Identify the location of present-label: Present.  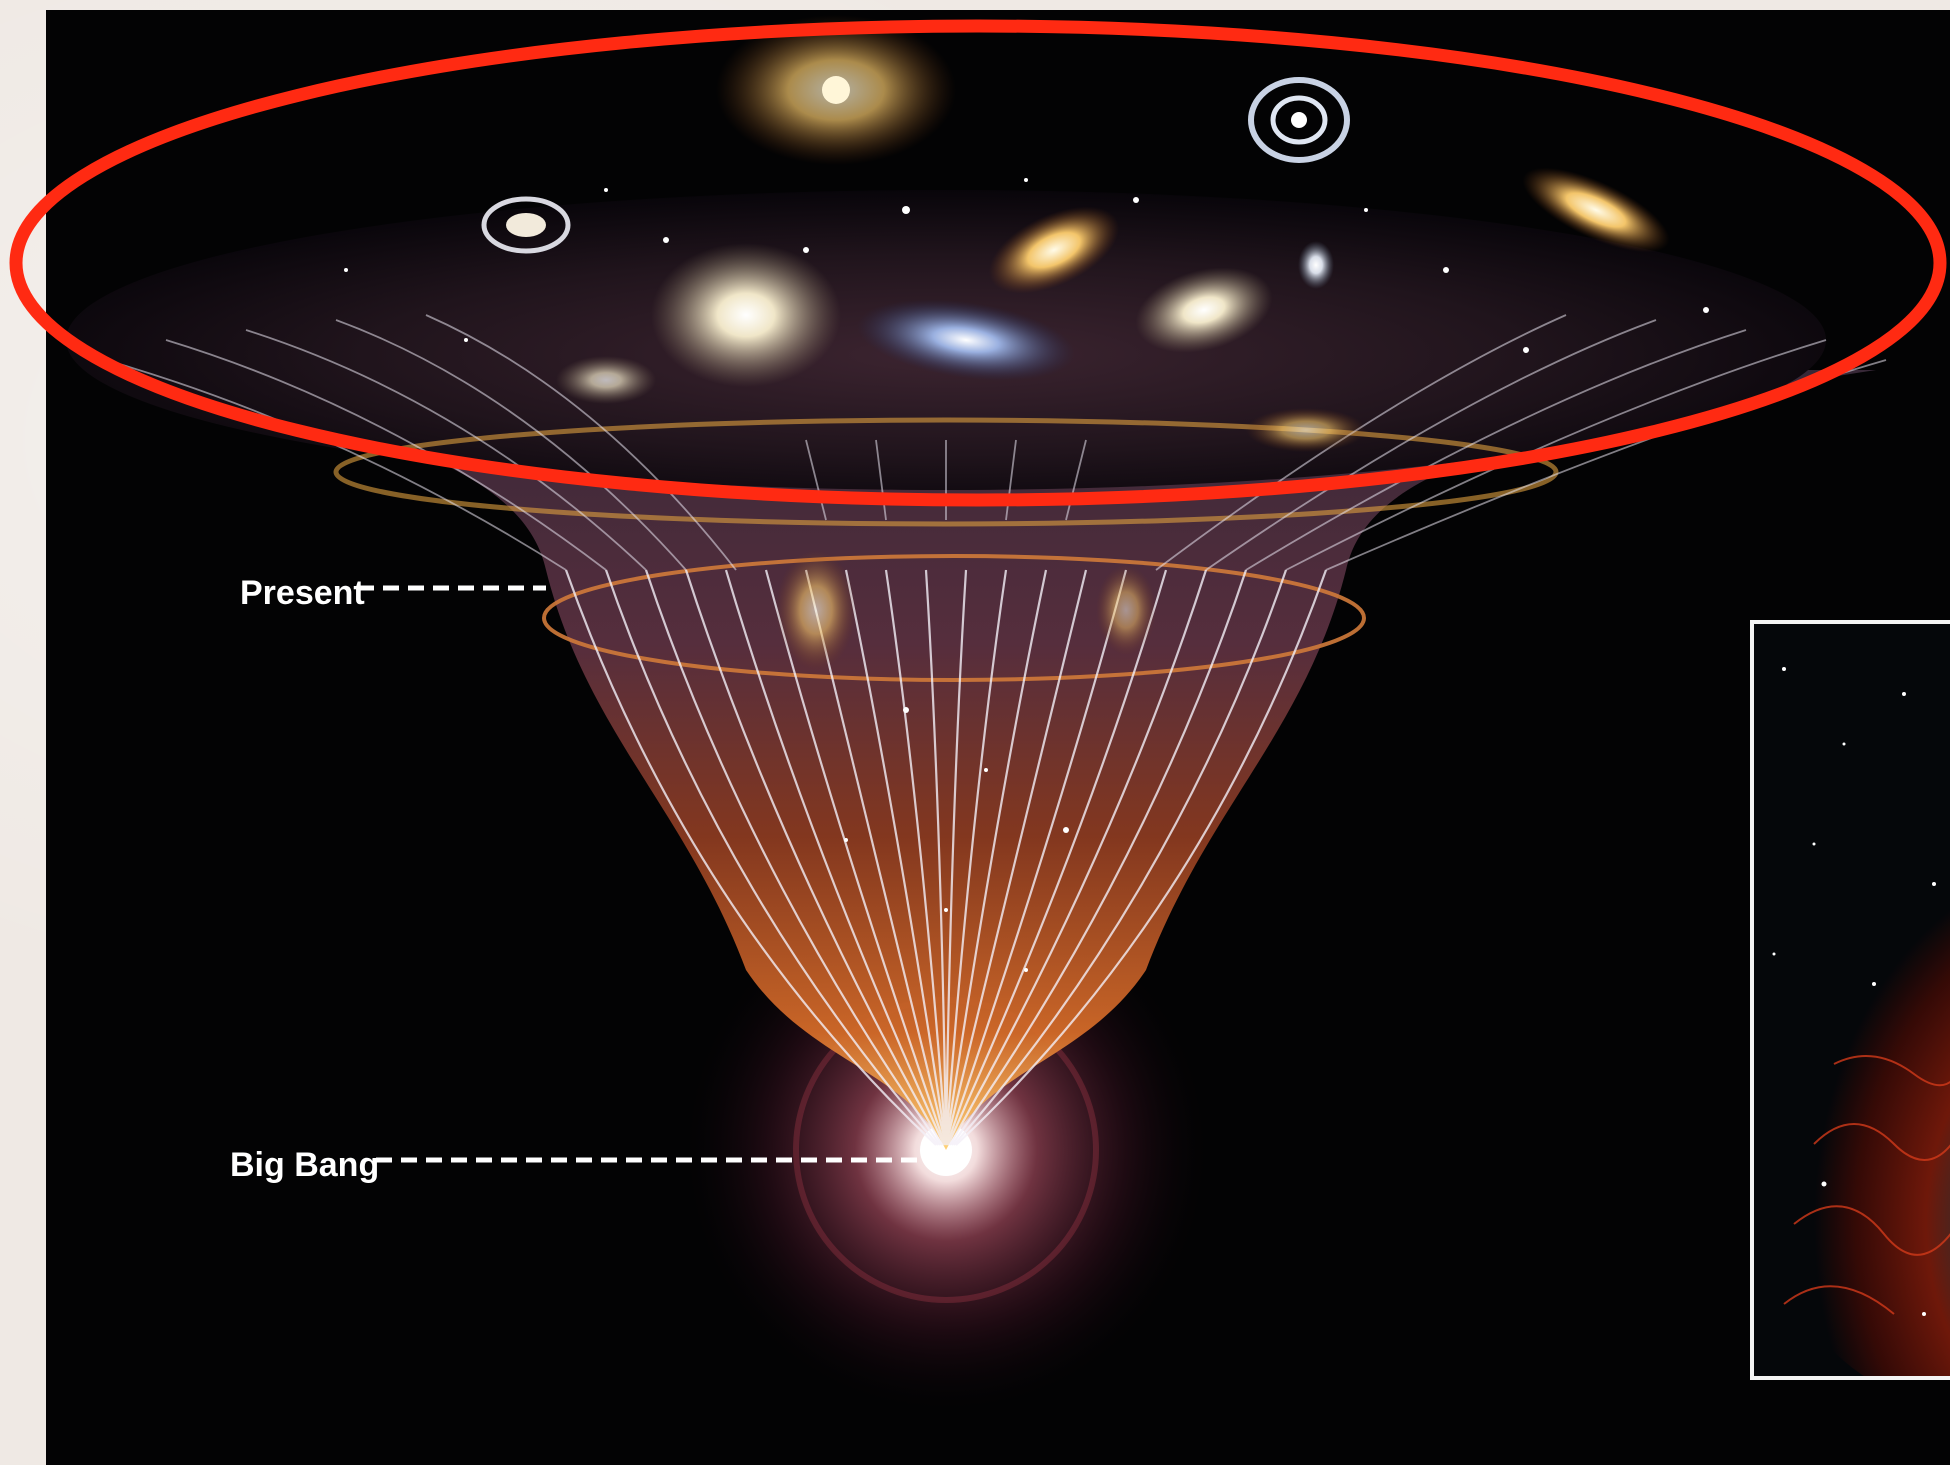
(302, 593).